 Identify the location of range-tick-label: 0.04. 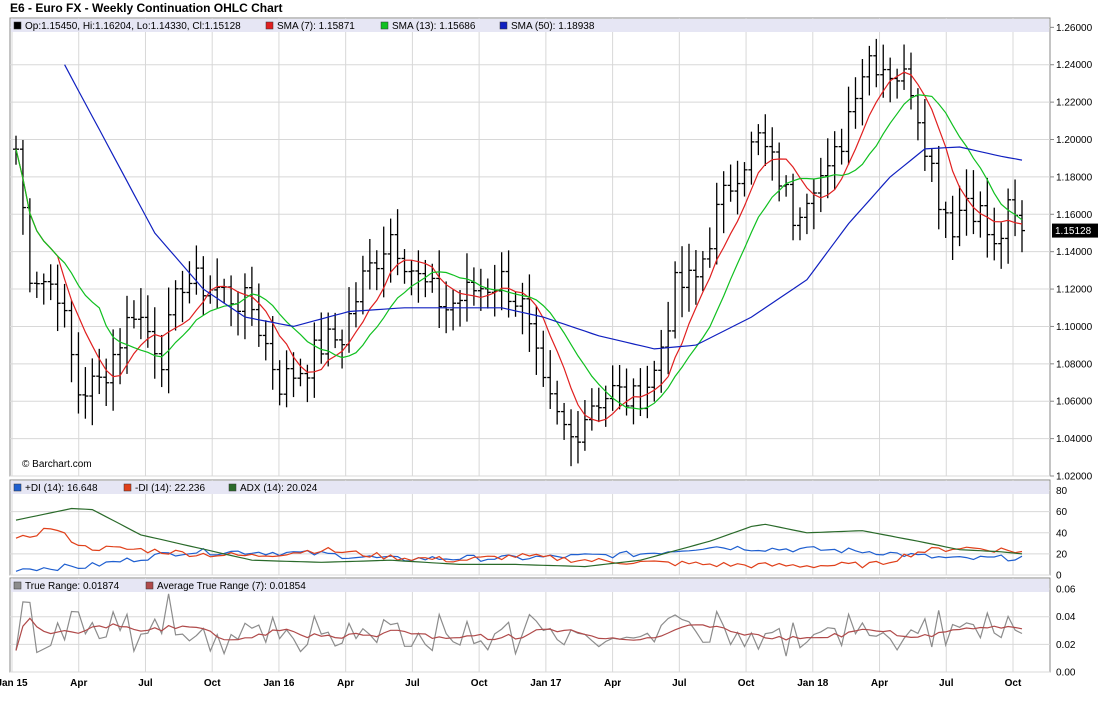
(1066, 617).